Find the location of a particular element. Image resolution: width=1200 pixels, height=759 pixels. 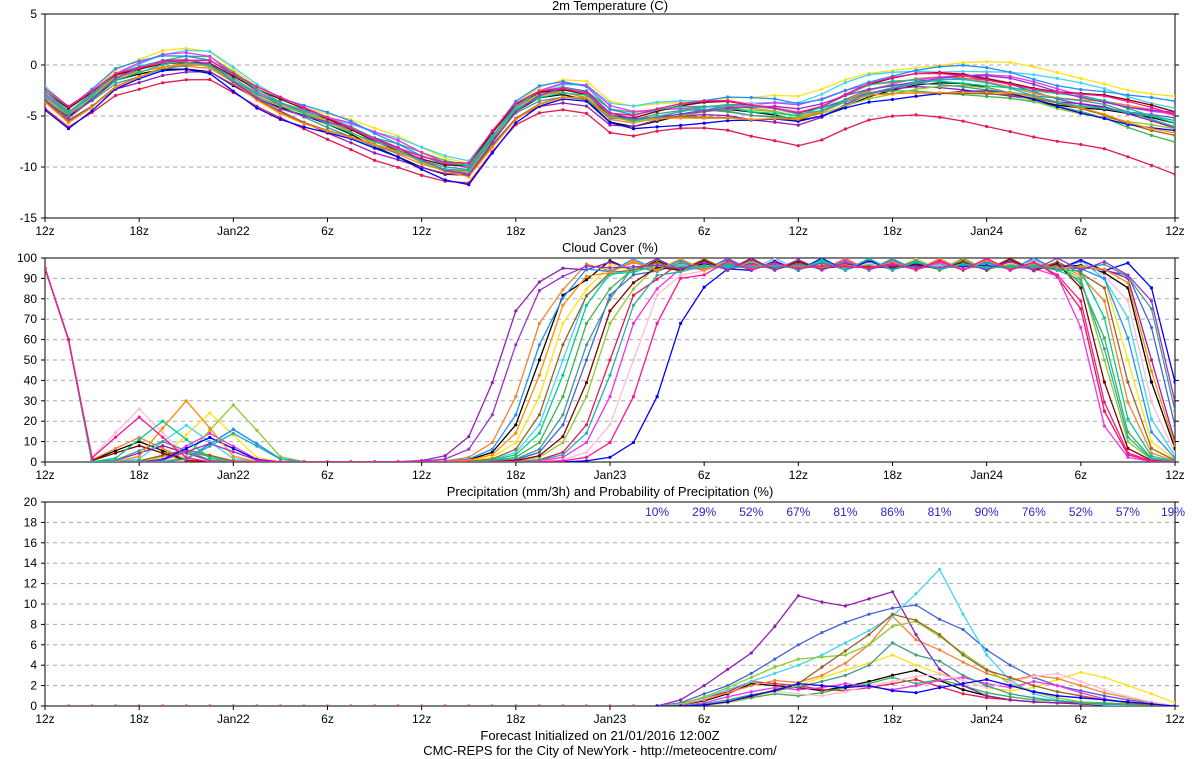

y-tick-label: -10 is located at coordinates (29, 167).